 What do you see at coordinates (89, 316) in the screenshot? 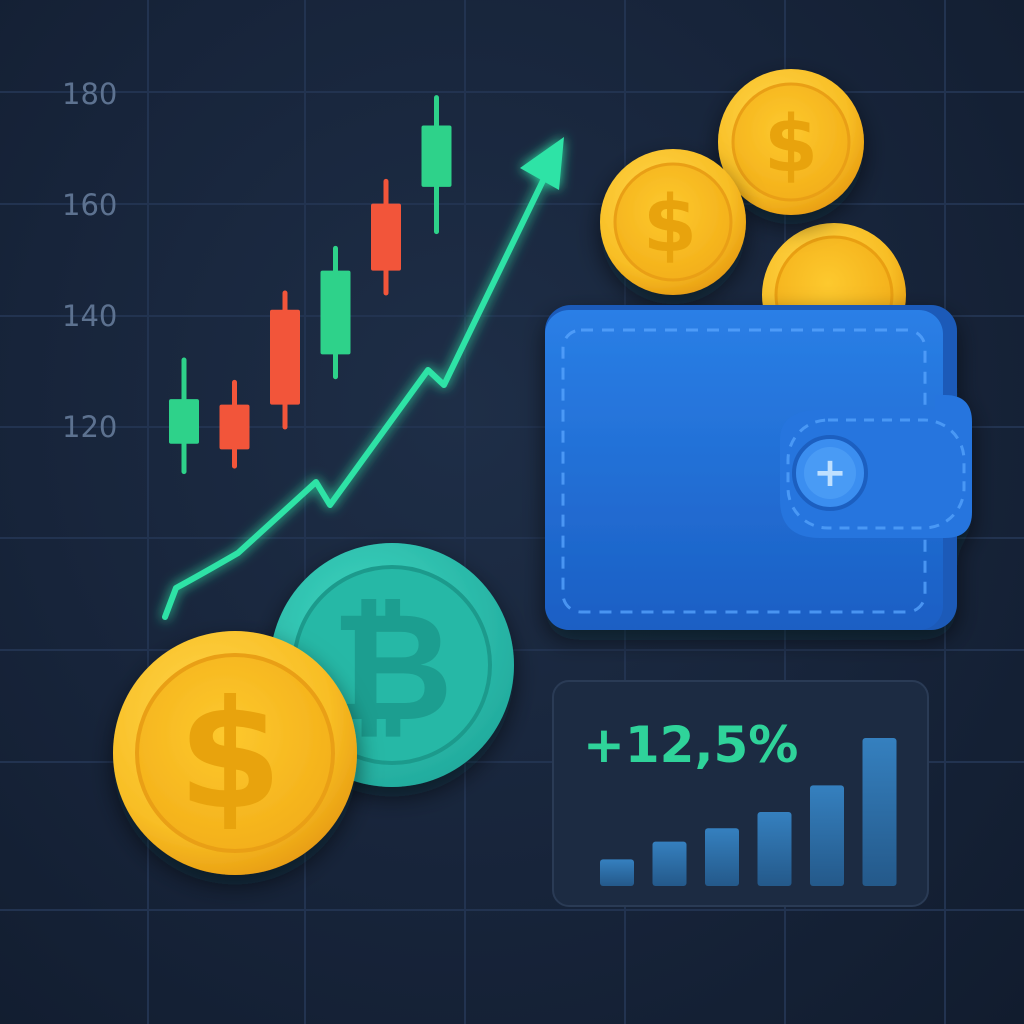
I see `axis-tick-label: 140` at bounding box center [89, 316].